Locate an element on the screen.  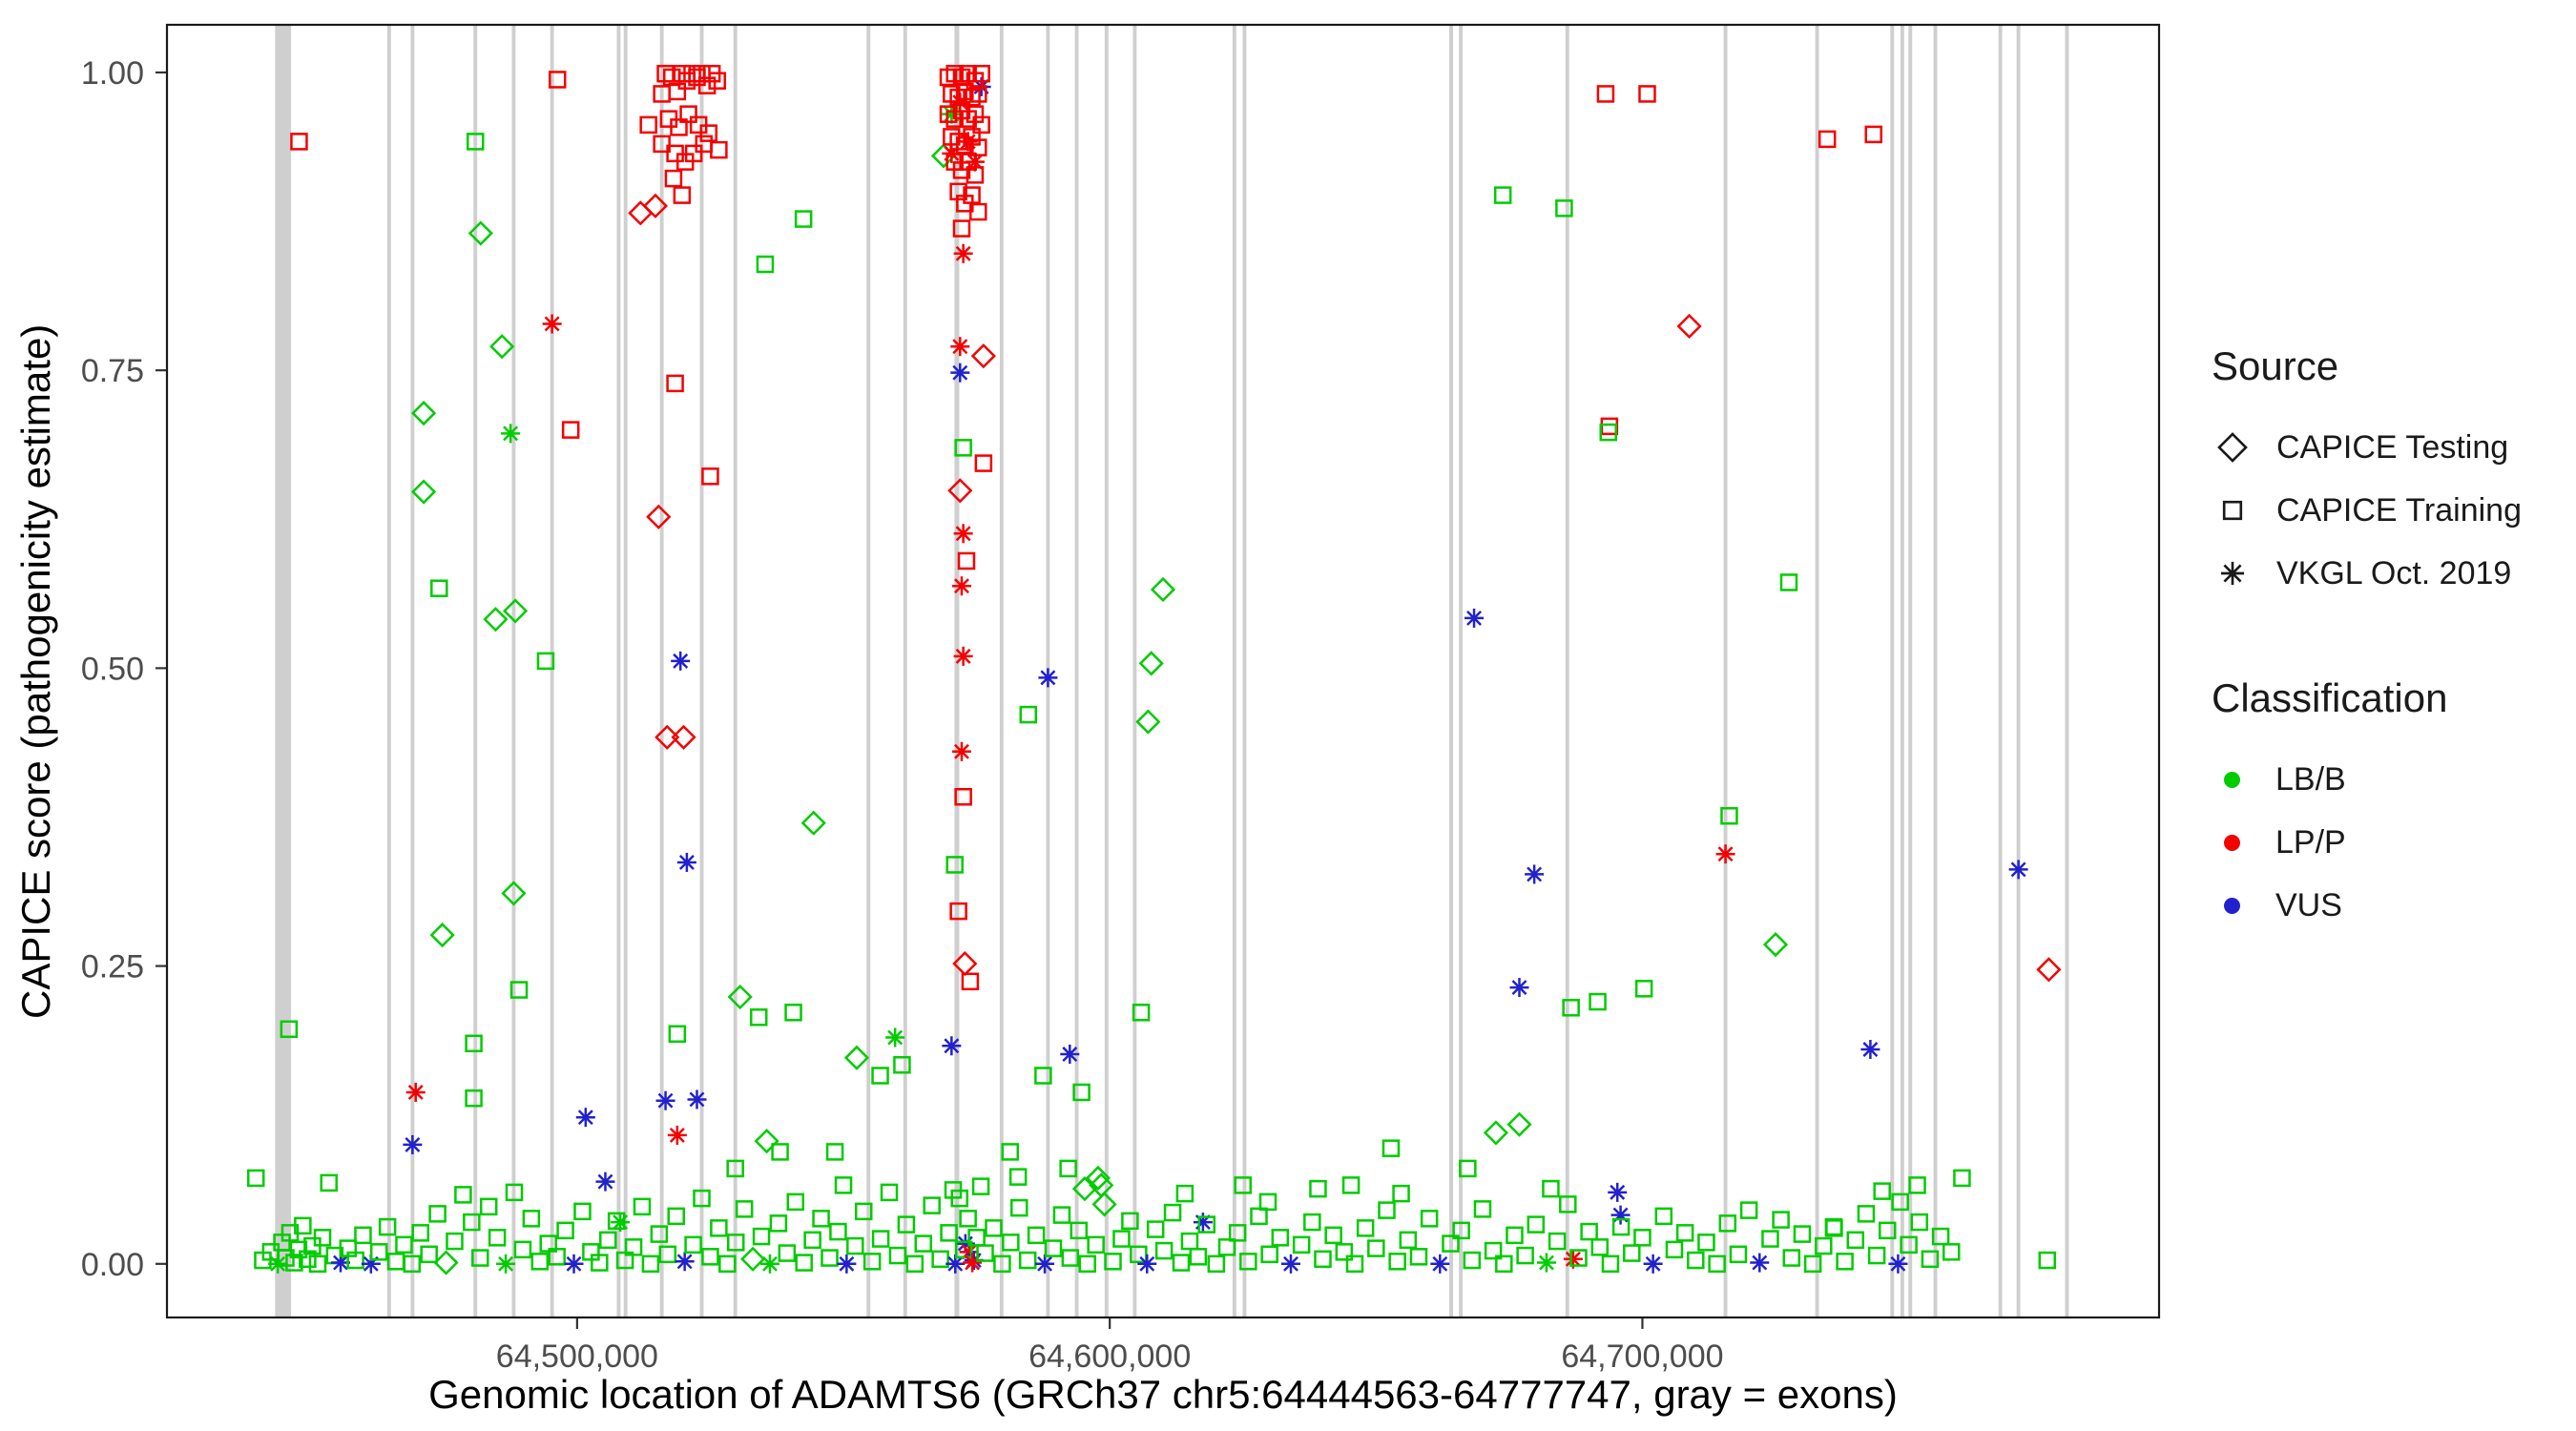
legend-item-vus: VUS is located at coordinates (2393, 905).